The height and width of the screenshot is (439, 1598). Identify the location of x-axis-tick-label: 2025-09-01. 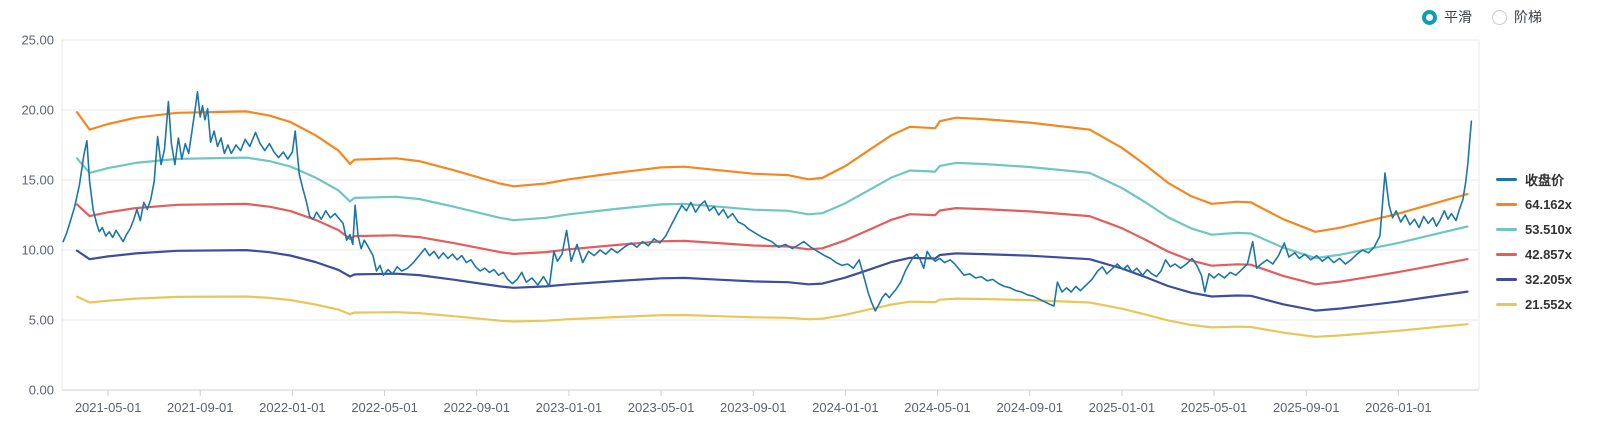
(1306, 407).